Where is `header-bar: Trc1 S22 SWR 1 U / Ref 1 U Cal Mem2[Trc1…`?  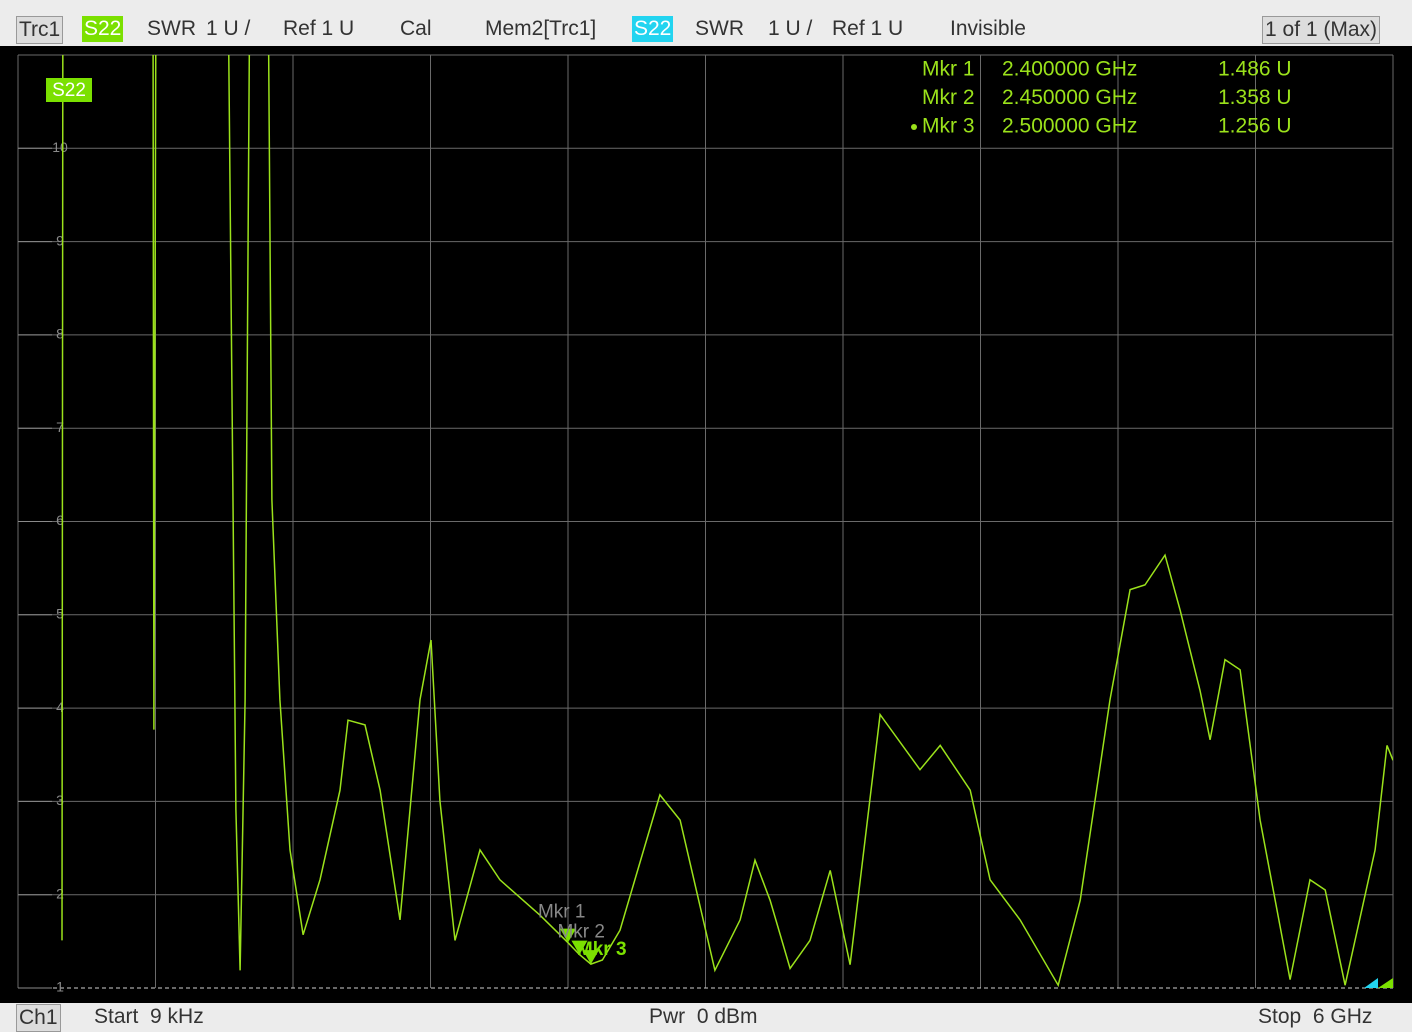
header-bar: Trc1 S22 SWR 1 U / Ref 1 U Cal Mem2[Trc1… is located at coordinates (706, 23).